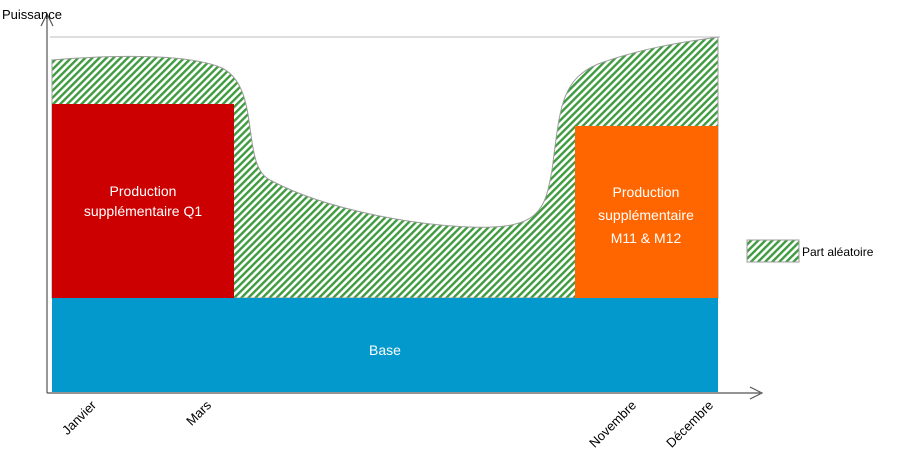  I want to click on x-axis, so click(405, 393).